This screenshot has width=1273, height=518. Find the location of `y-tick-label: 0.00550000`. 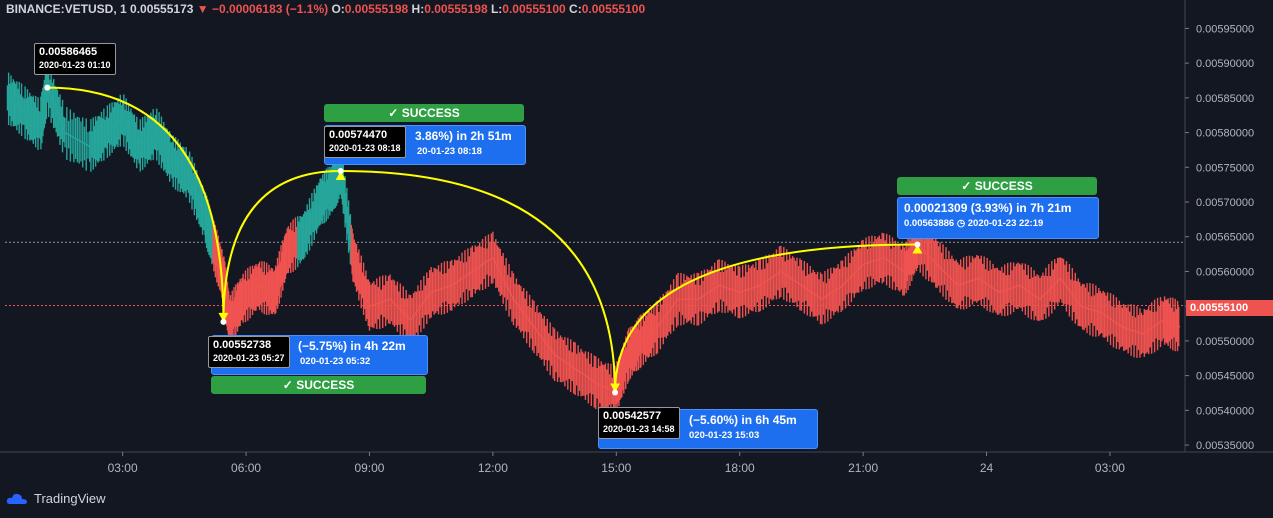

y-tick-label: 0.00550000 is located at coordinates (1225, 342).